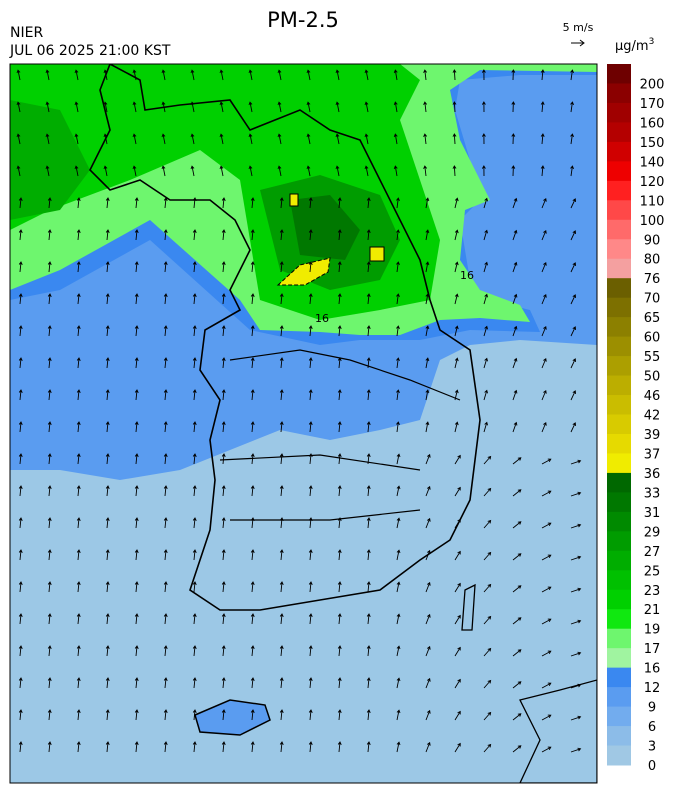 This screenshot has width=673, height=795. What do you see at coordinates (652, 649) in the screenshot?
I see `colorbar-label: 17` at bounding box center [652, 649].